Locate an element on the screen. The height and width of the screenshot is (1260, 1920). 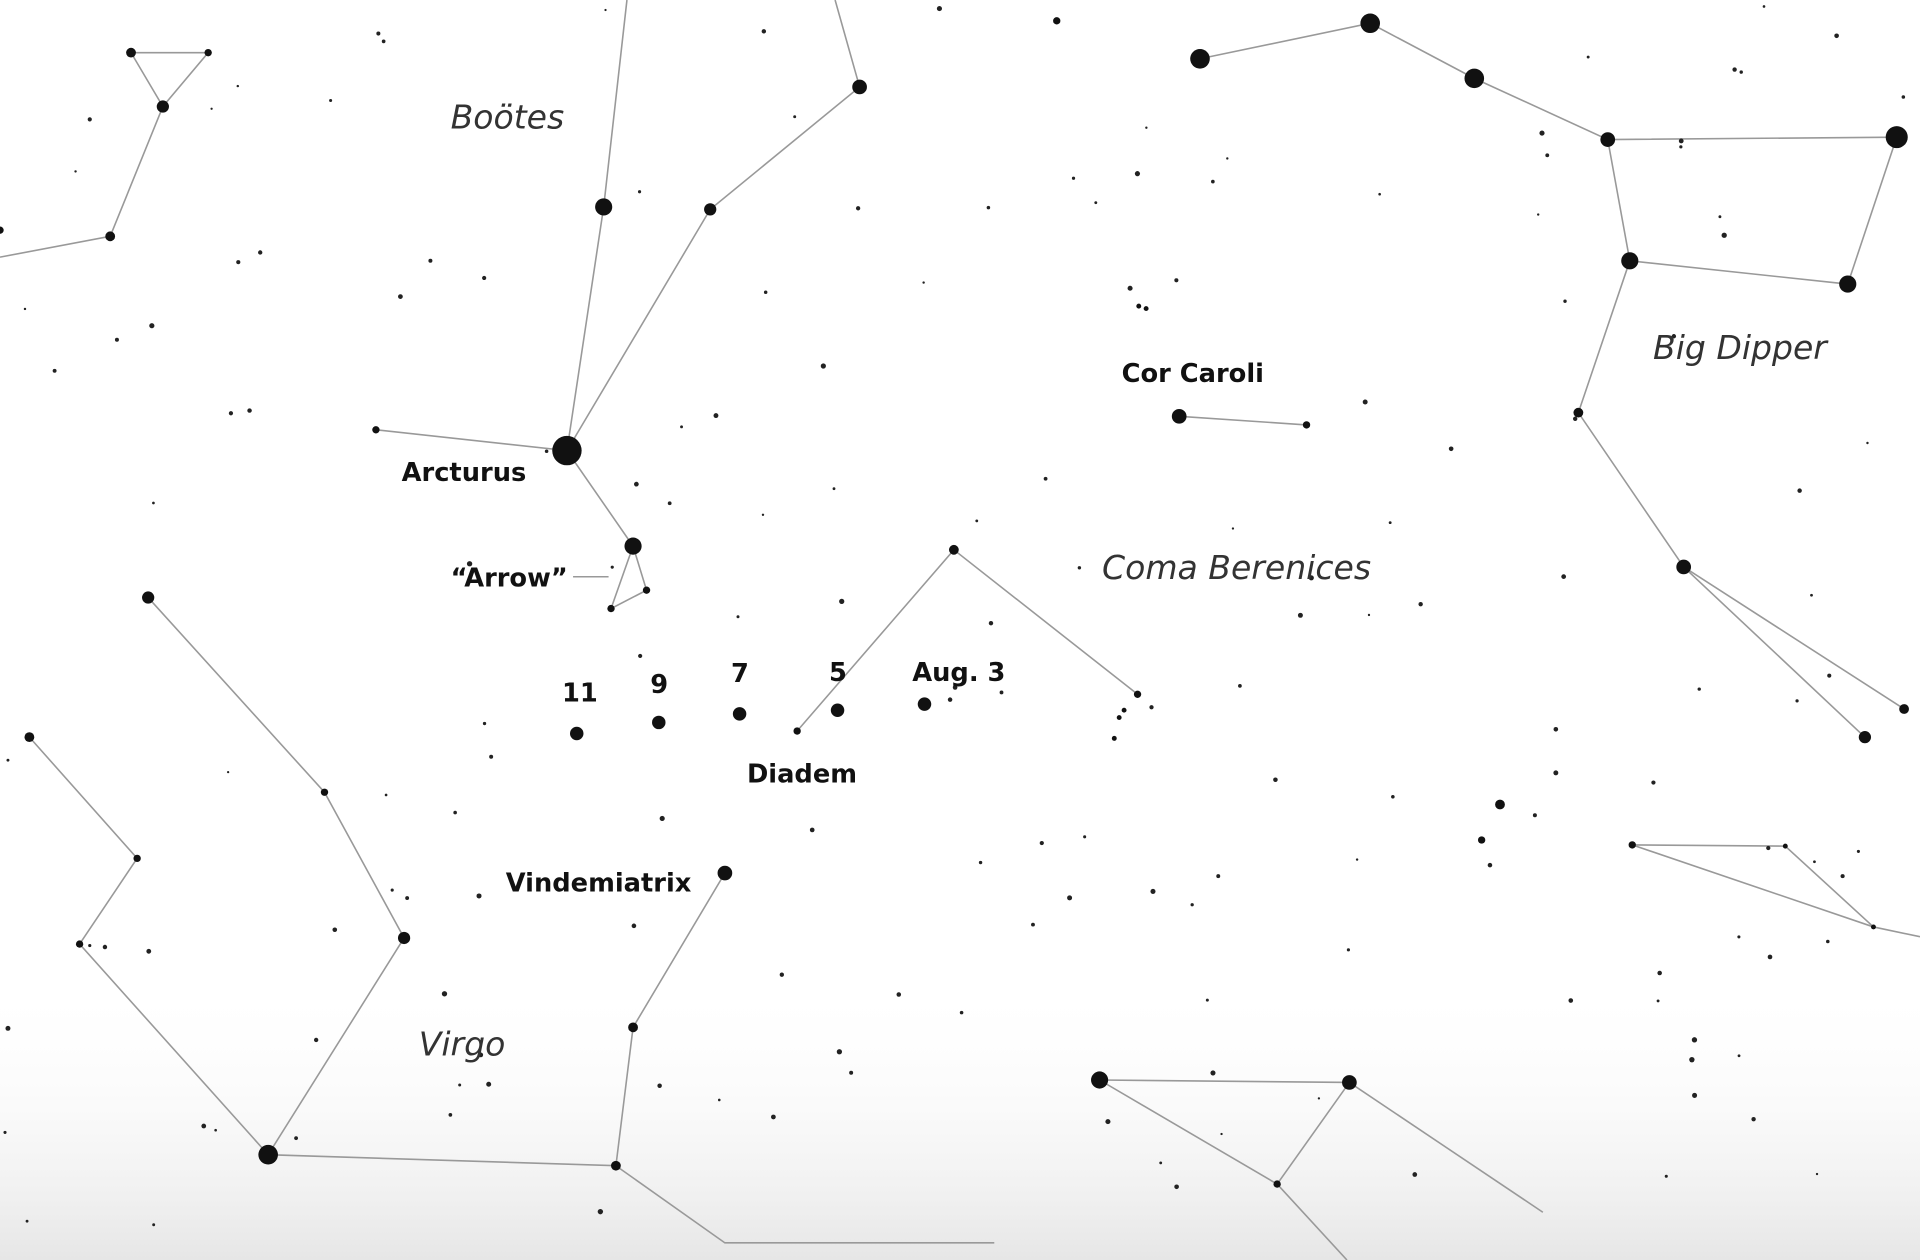
star-label: Cor Caroli is located at coordinates (1193, 374).